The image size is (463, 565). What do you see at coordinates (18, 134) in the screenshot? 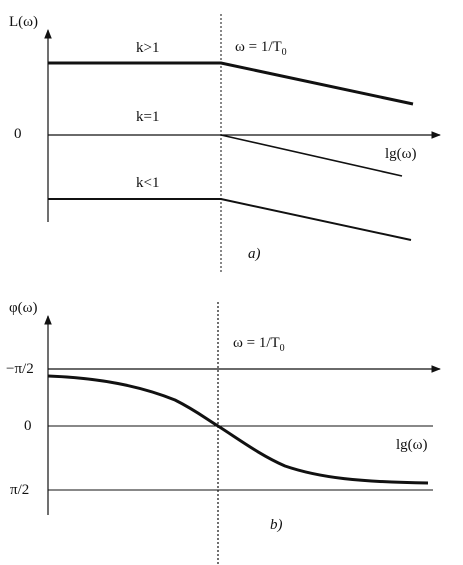
I see `top-origin-label: 0` at bounding box center [18, 134].